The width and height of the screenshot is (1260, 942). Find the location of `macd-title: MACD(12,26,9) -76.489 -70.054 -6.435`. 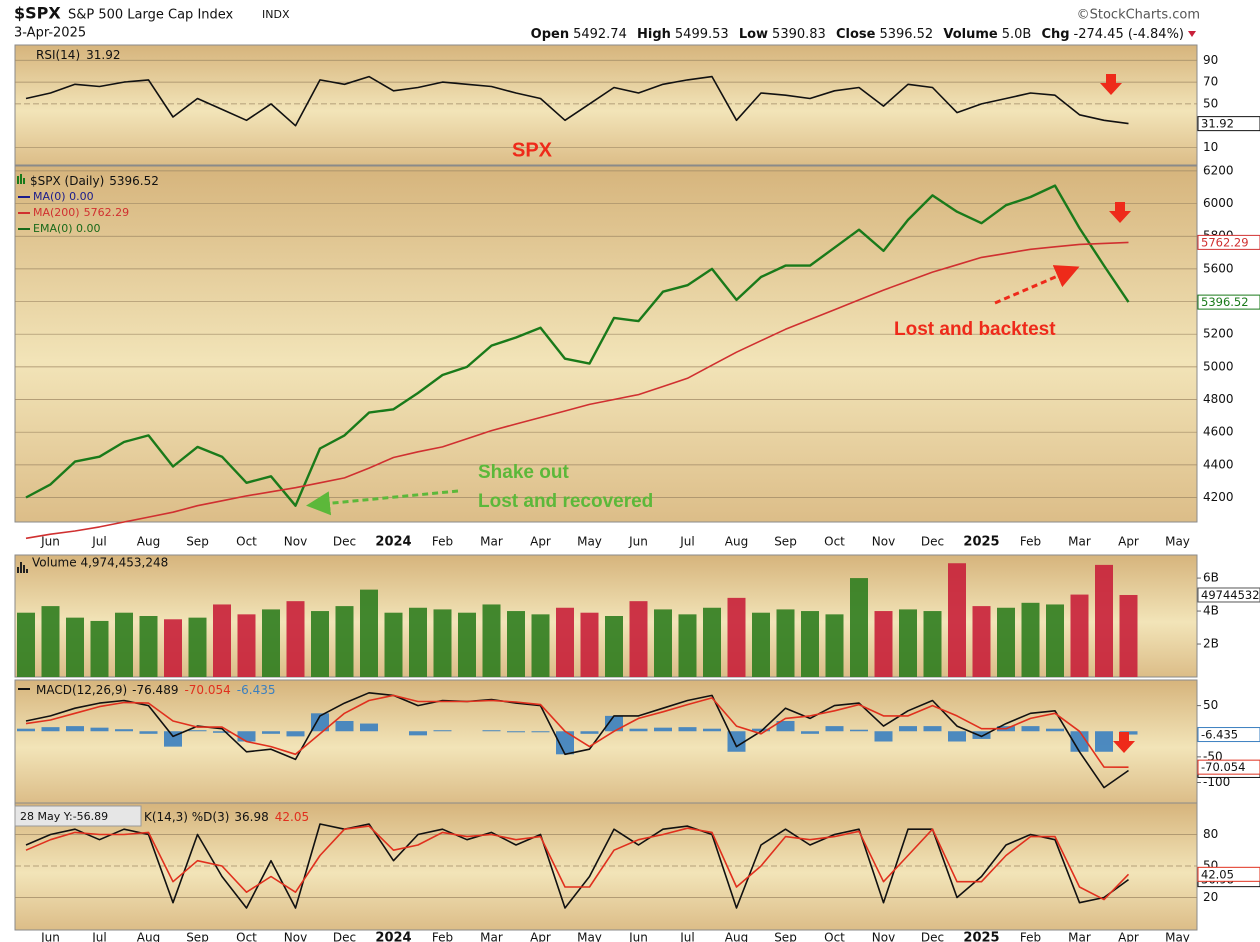

macd-title: MACD(12,26,9) -76.489 -70.054 -6.435 is located at coordinates (155, 690).